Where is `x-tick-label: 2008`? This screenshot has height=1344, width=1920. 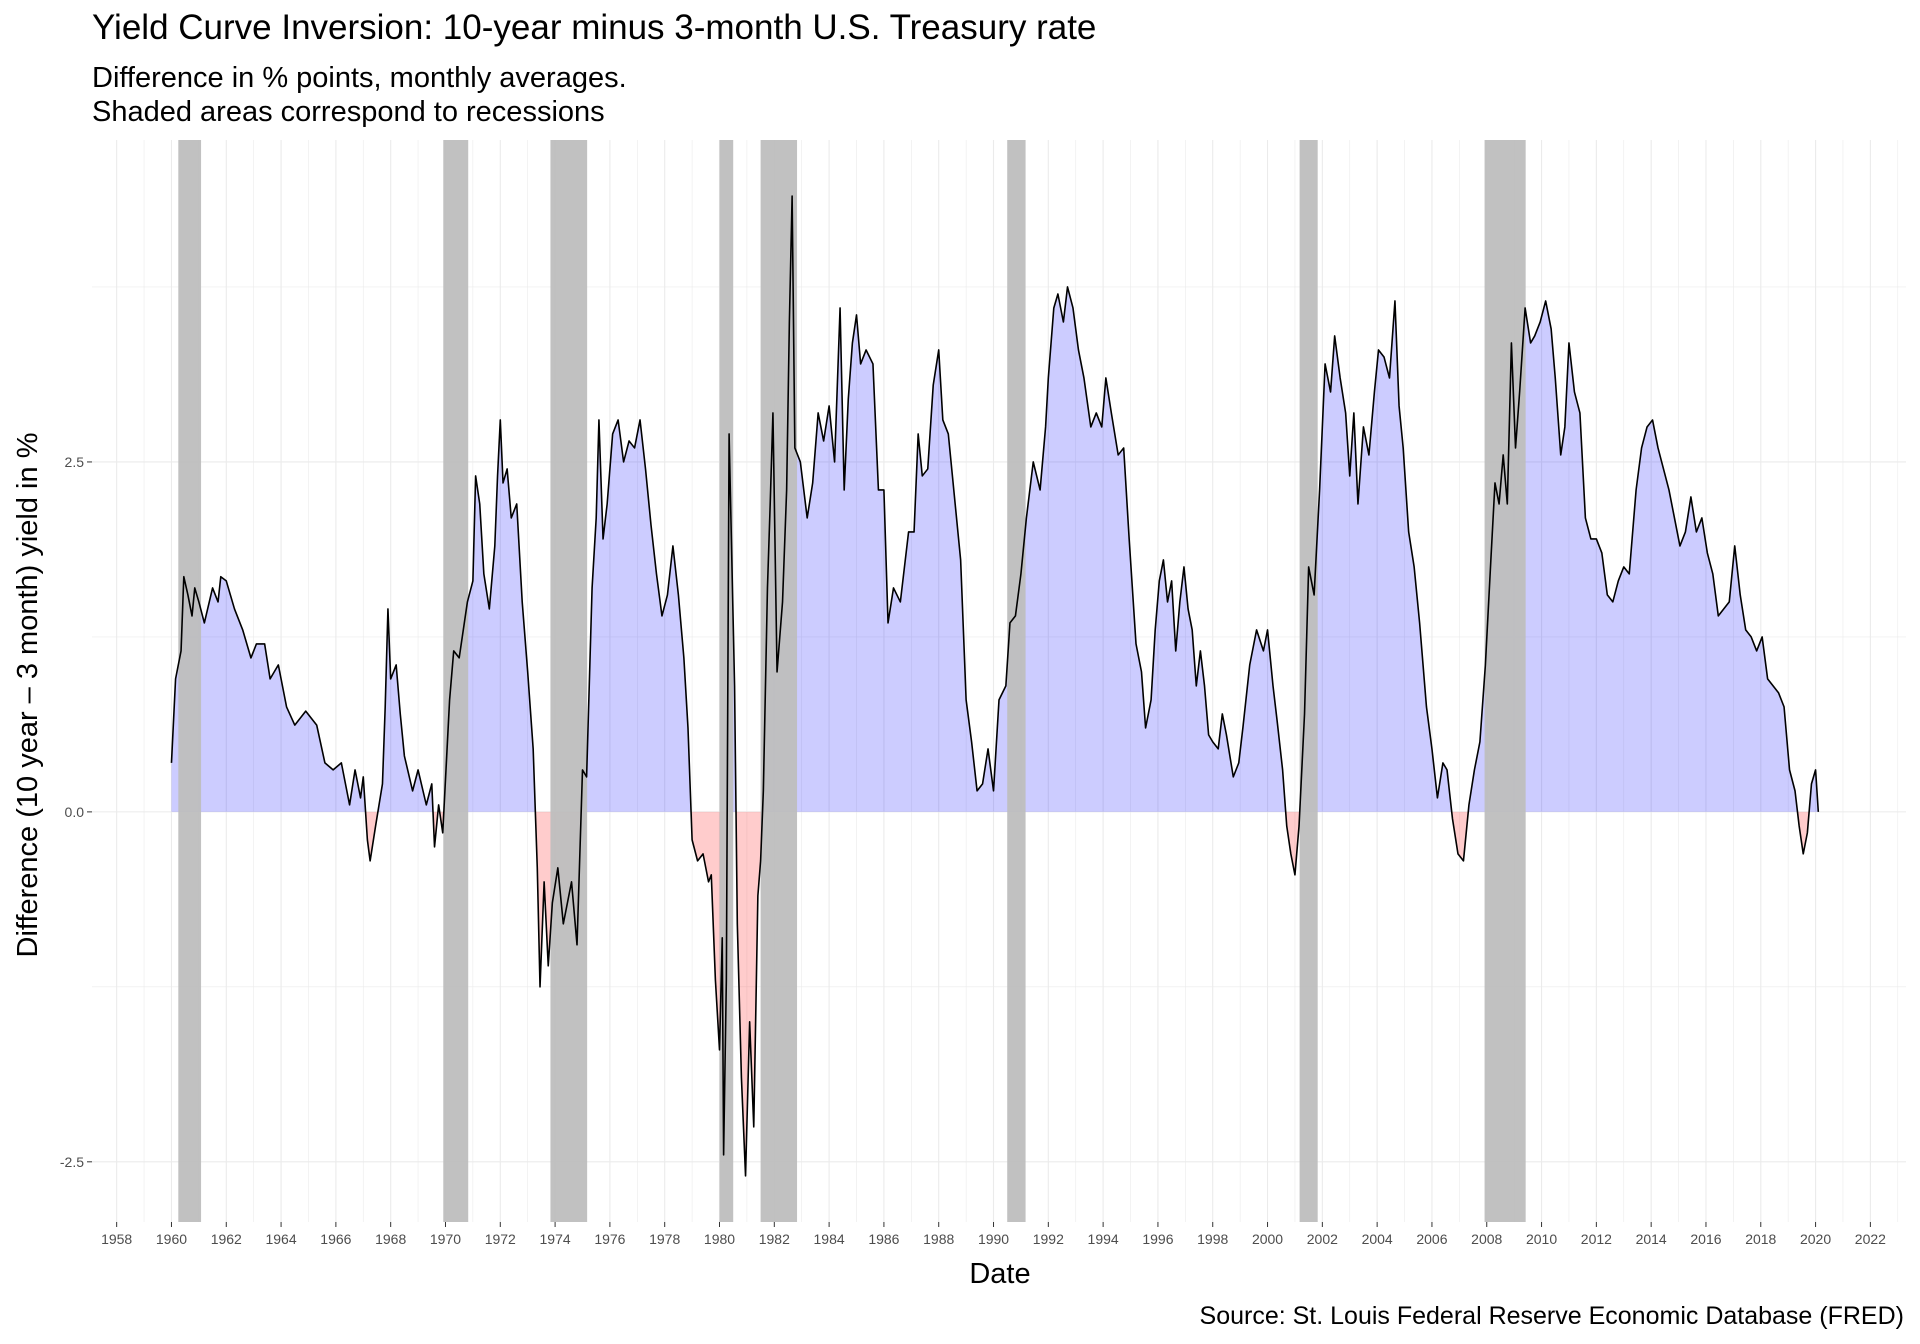
x-tick-label: 2008 is located at coordinates (1486, 1239).